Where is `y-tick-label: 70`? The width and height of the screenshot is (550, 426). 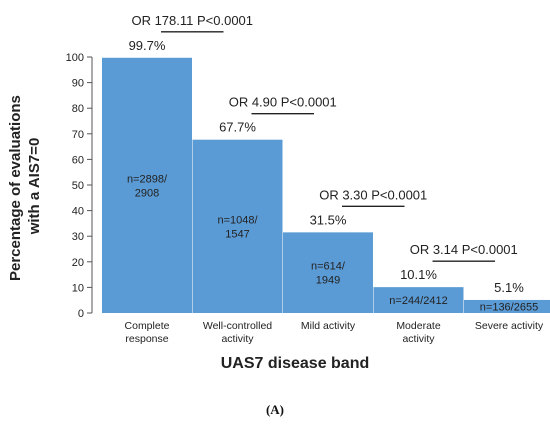 y-tick-label: 70 is located at coordinates (78, 135).